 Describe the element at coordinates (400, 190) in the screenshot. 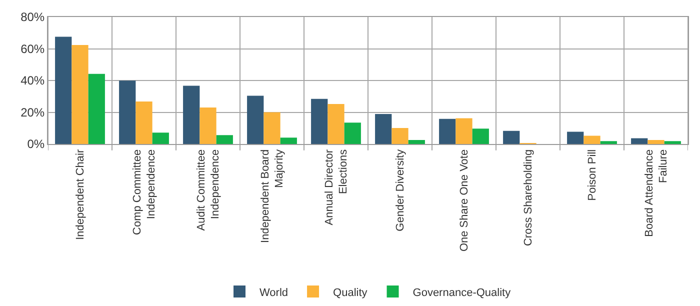

I see `x-tick-label: Gender Diversity` at that location.